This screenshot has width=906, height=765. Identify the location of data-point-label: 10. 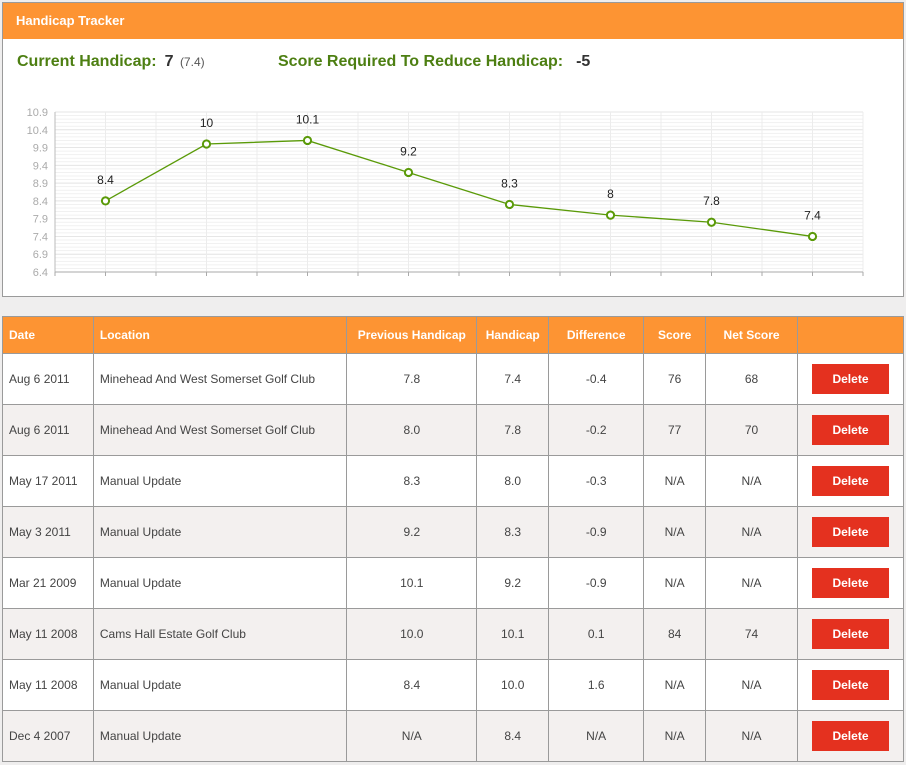
(207, 123).